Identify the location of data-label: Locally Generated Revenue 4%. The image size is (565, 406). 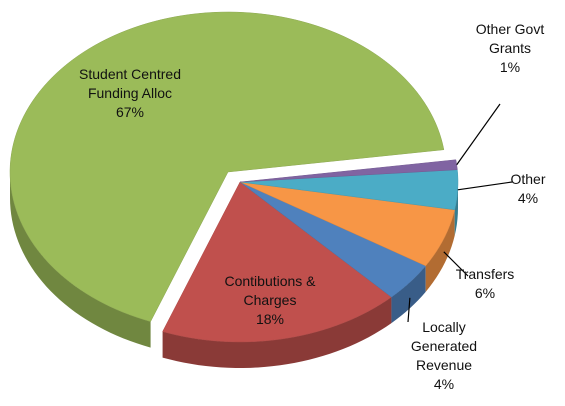
(444, 356).